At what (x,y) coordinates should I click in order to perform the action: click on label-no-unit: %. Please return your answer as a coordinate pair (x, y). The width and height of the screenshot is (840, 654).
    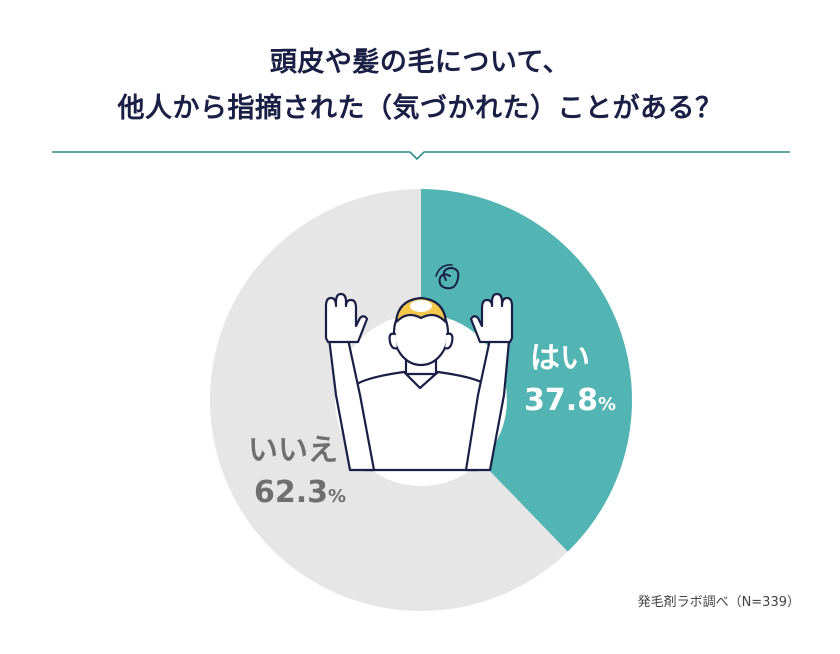
    Looking at the image, I should click on (337, 496).